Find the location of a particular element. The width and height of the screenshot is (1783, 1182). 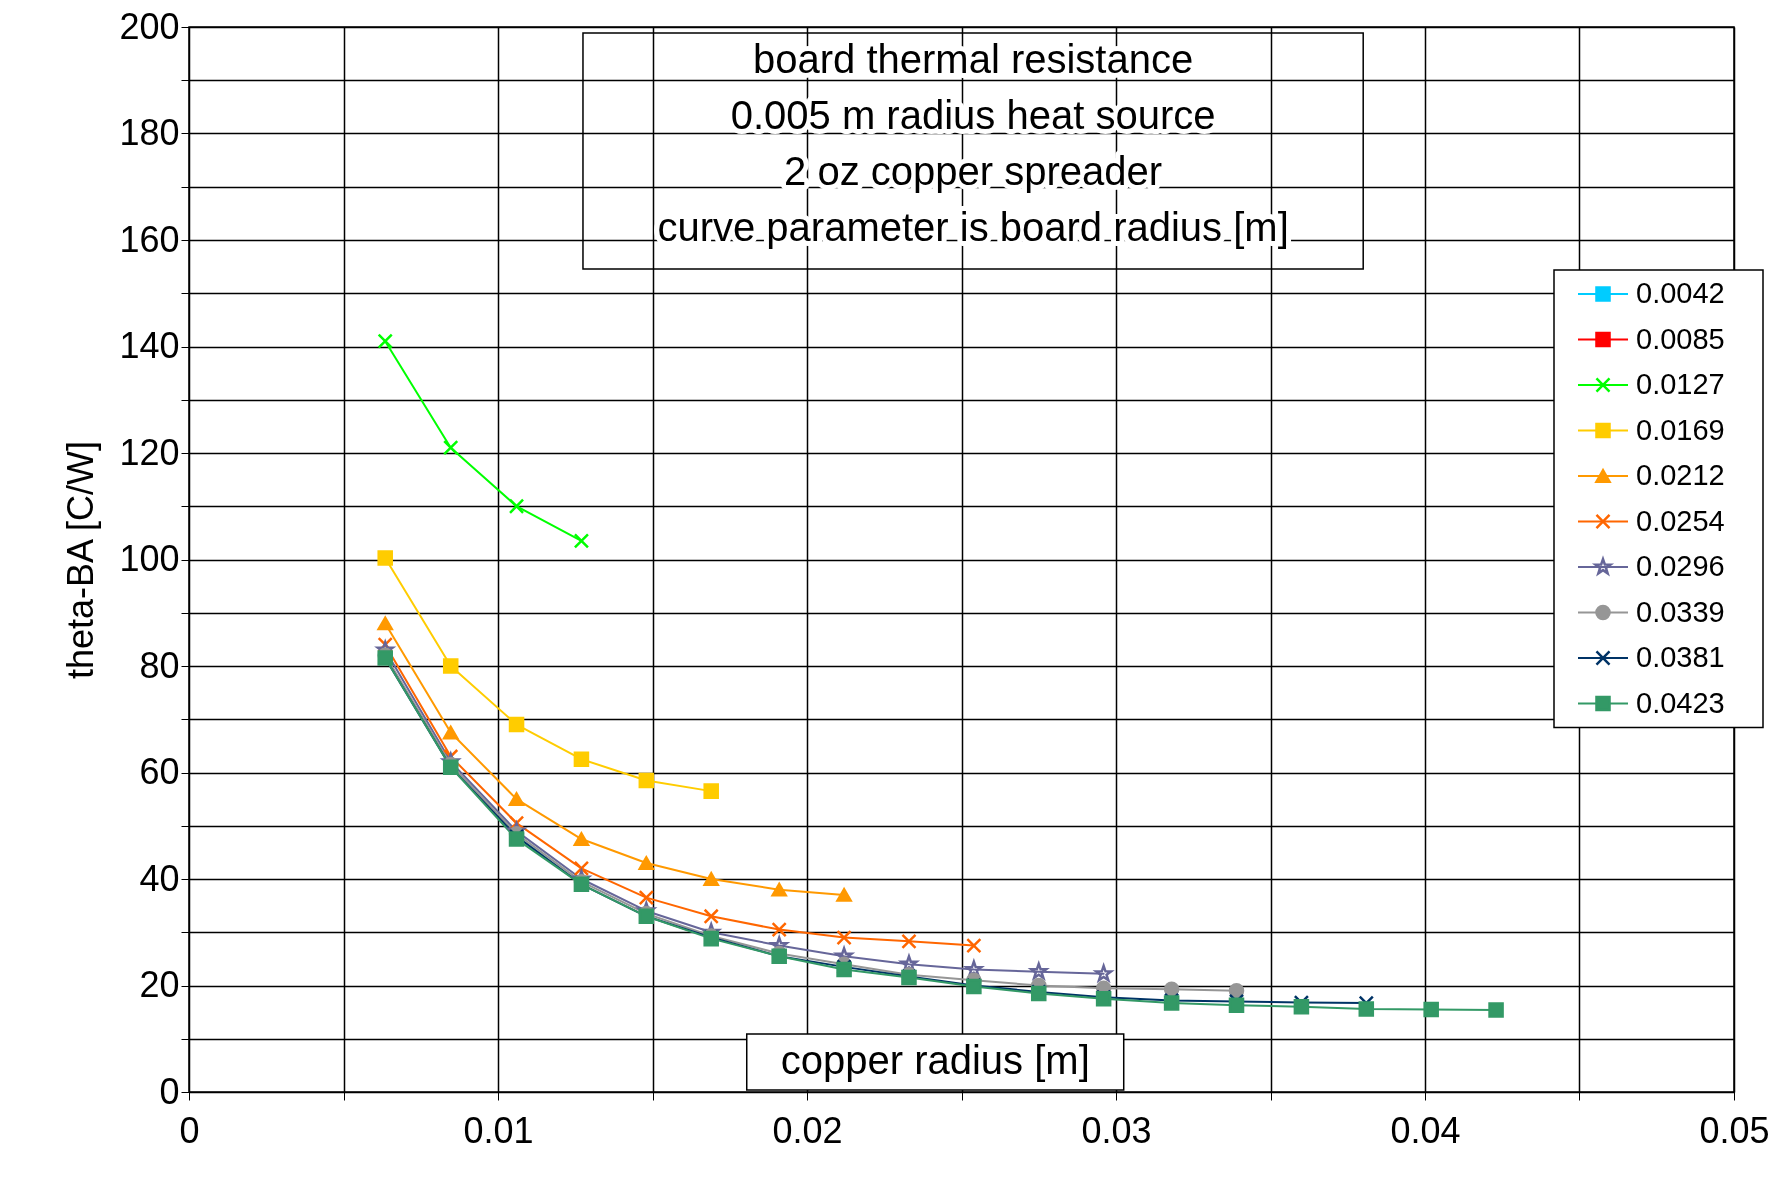

y-tick-label: 60 is located at coordinates (159, 771).